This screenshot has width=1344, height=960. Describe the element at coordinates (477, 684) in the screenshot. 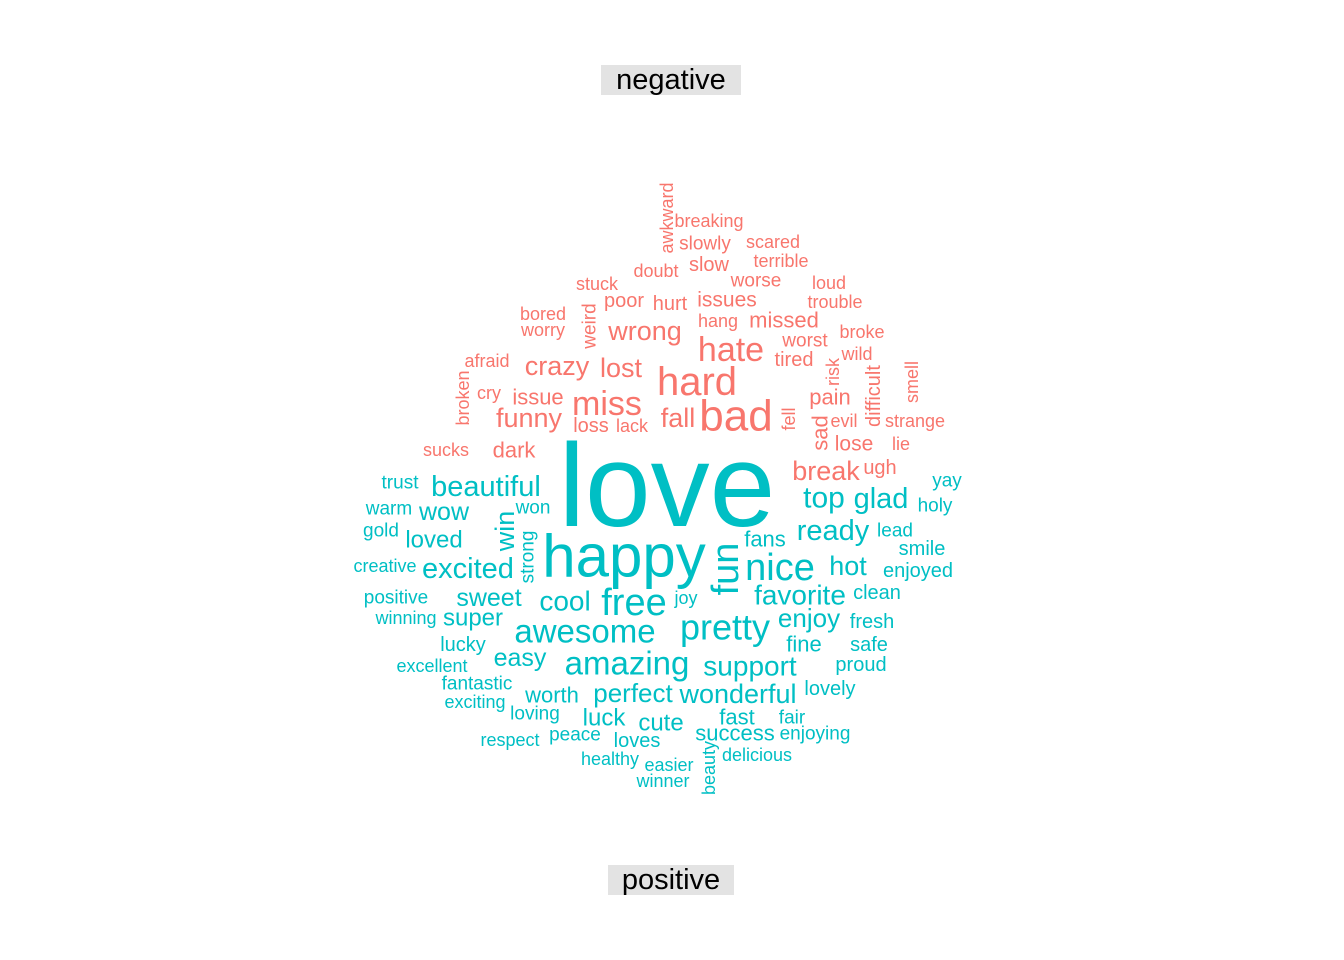

I see `word-fantastic: fantastic` at that location.